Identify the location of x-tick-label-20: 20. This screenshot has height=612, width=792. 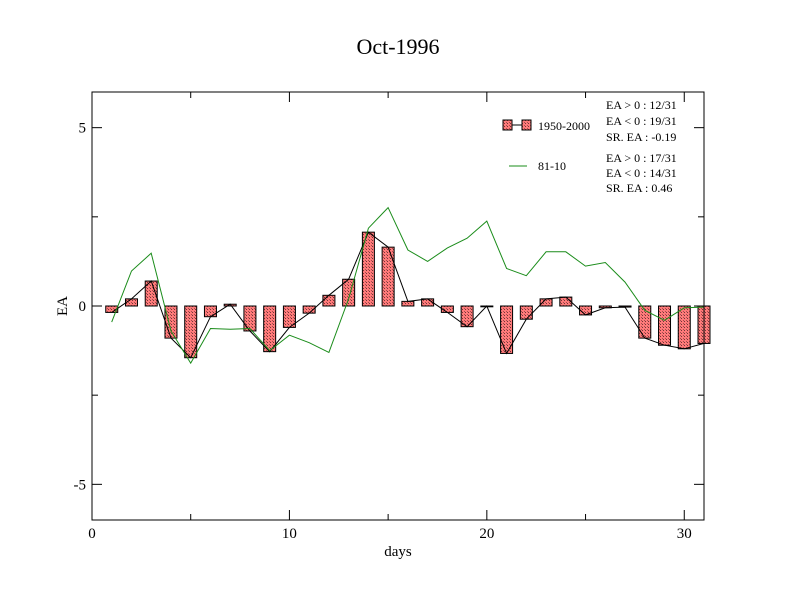
(486, 534).